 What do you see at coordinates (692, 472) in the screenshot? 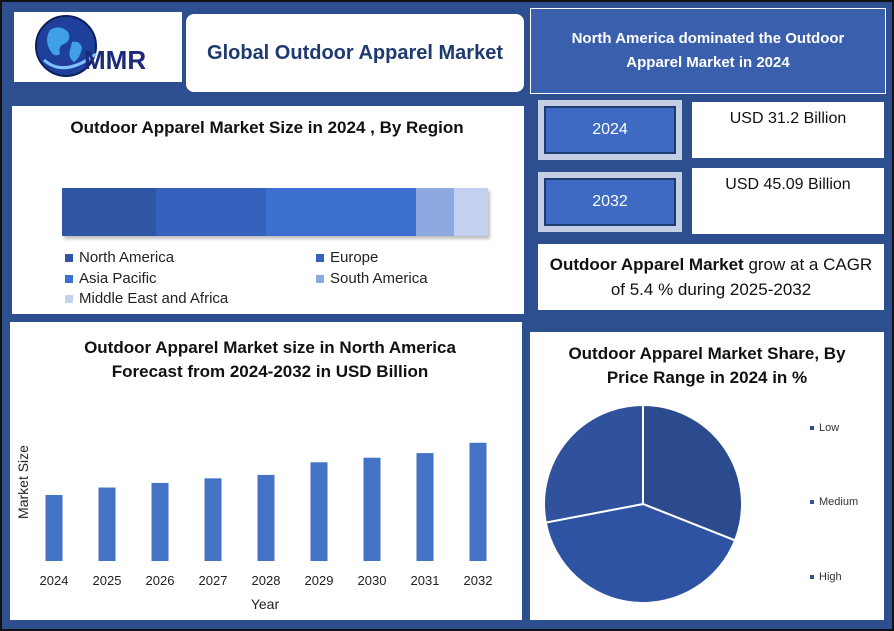
I see `pie-slice-low` at bounding box center [692, 472].